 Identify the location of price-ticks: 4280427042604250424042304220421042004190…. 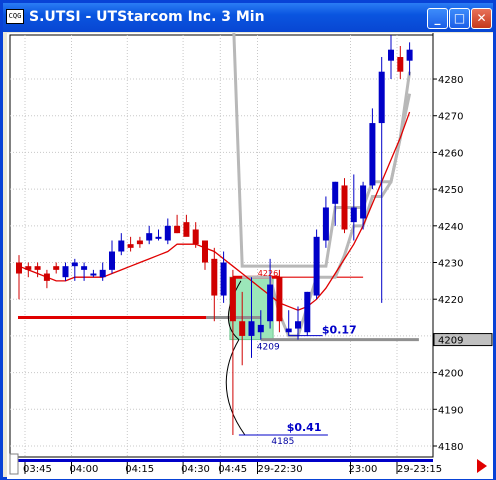
(463, 264).